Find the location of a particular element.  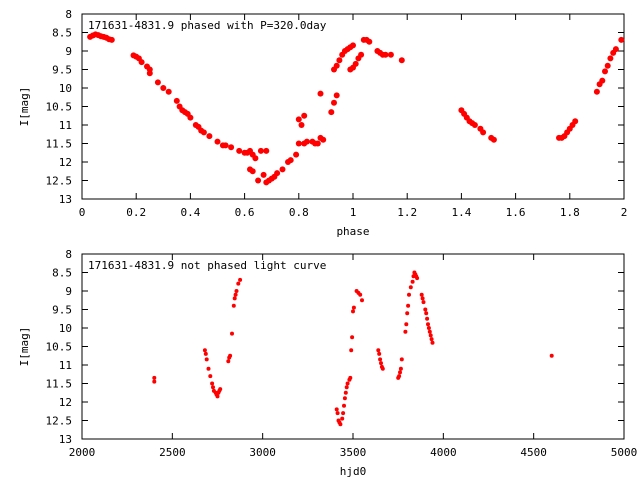

chart-title: 171631-4831.9 phased with P=320.0day is located at coordinates (207, 25).